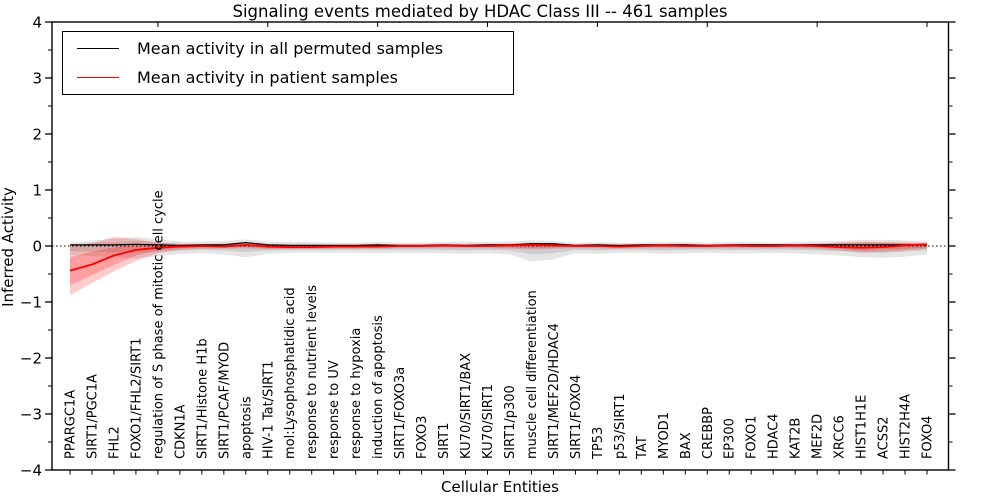  I want to click on x-category-label: SIRT1/PCAF/MYOD, so click(224, 400).